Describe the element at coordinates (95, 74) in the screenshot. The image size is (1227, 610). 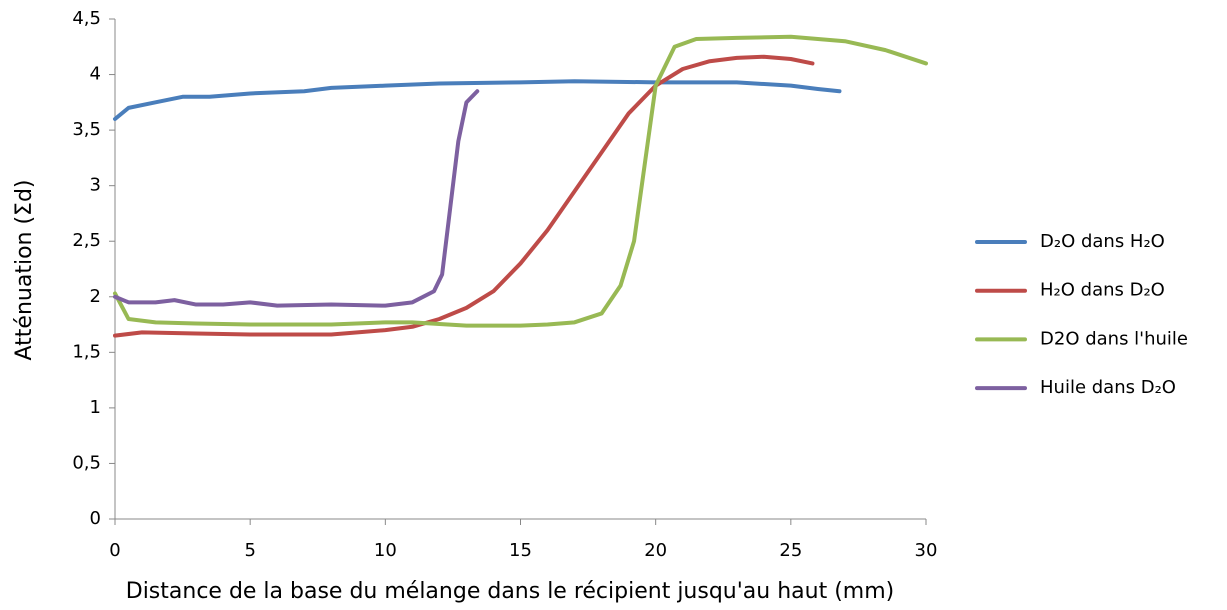
I see `y-tick-label: 4` at that location.